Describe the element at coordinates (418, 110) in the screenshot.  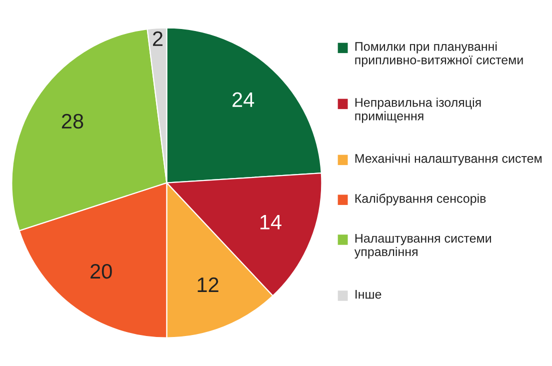
I see `legend-label: Неправильна ізоляція приміщення` at that location.